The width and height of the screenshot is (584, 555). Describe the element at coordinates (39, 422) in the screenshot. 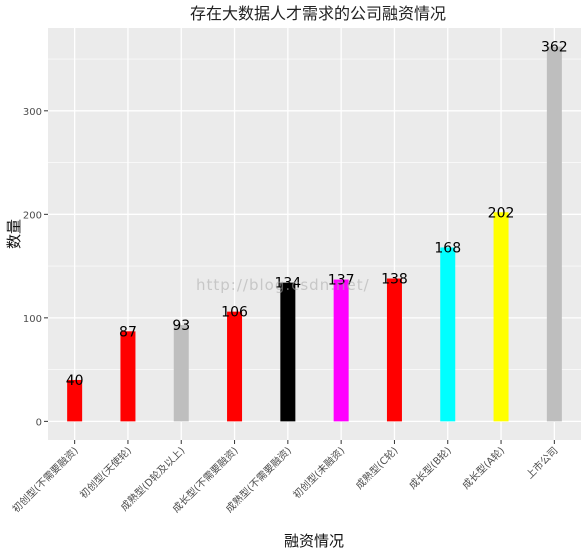

I see `y-tick-label: 0` at that location.